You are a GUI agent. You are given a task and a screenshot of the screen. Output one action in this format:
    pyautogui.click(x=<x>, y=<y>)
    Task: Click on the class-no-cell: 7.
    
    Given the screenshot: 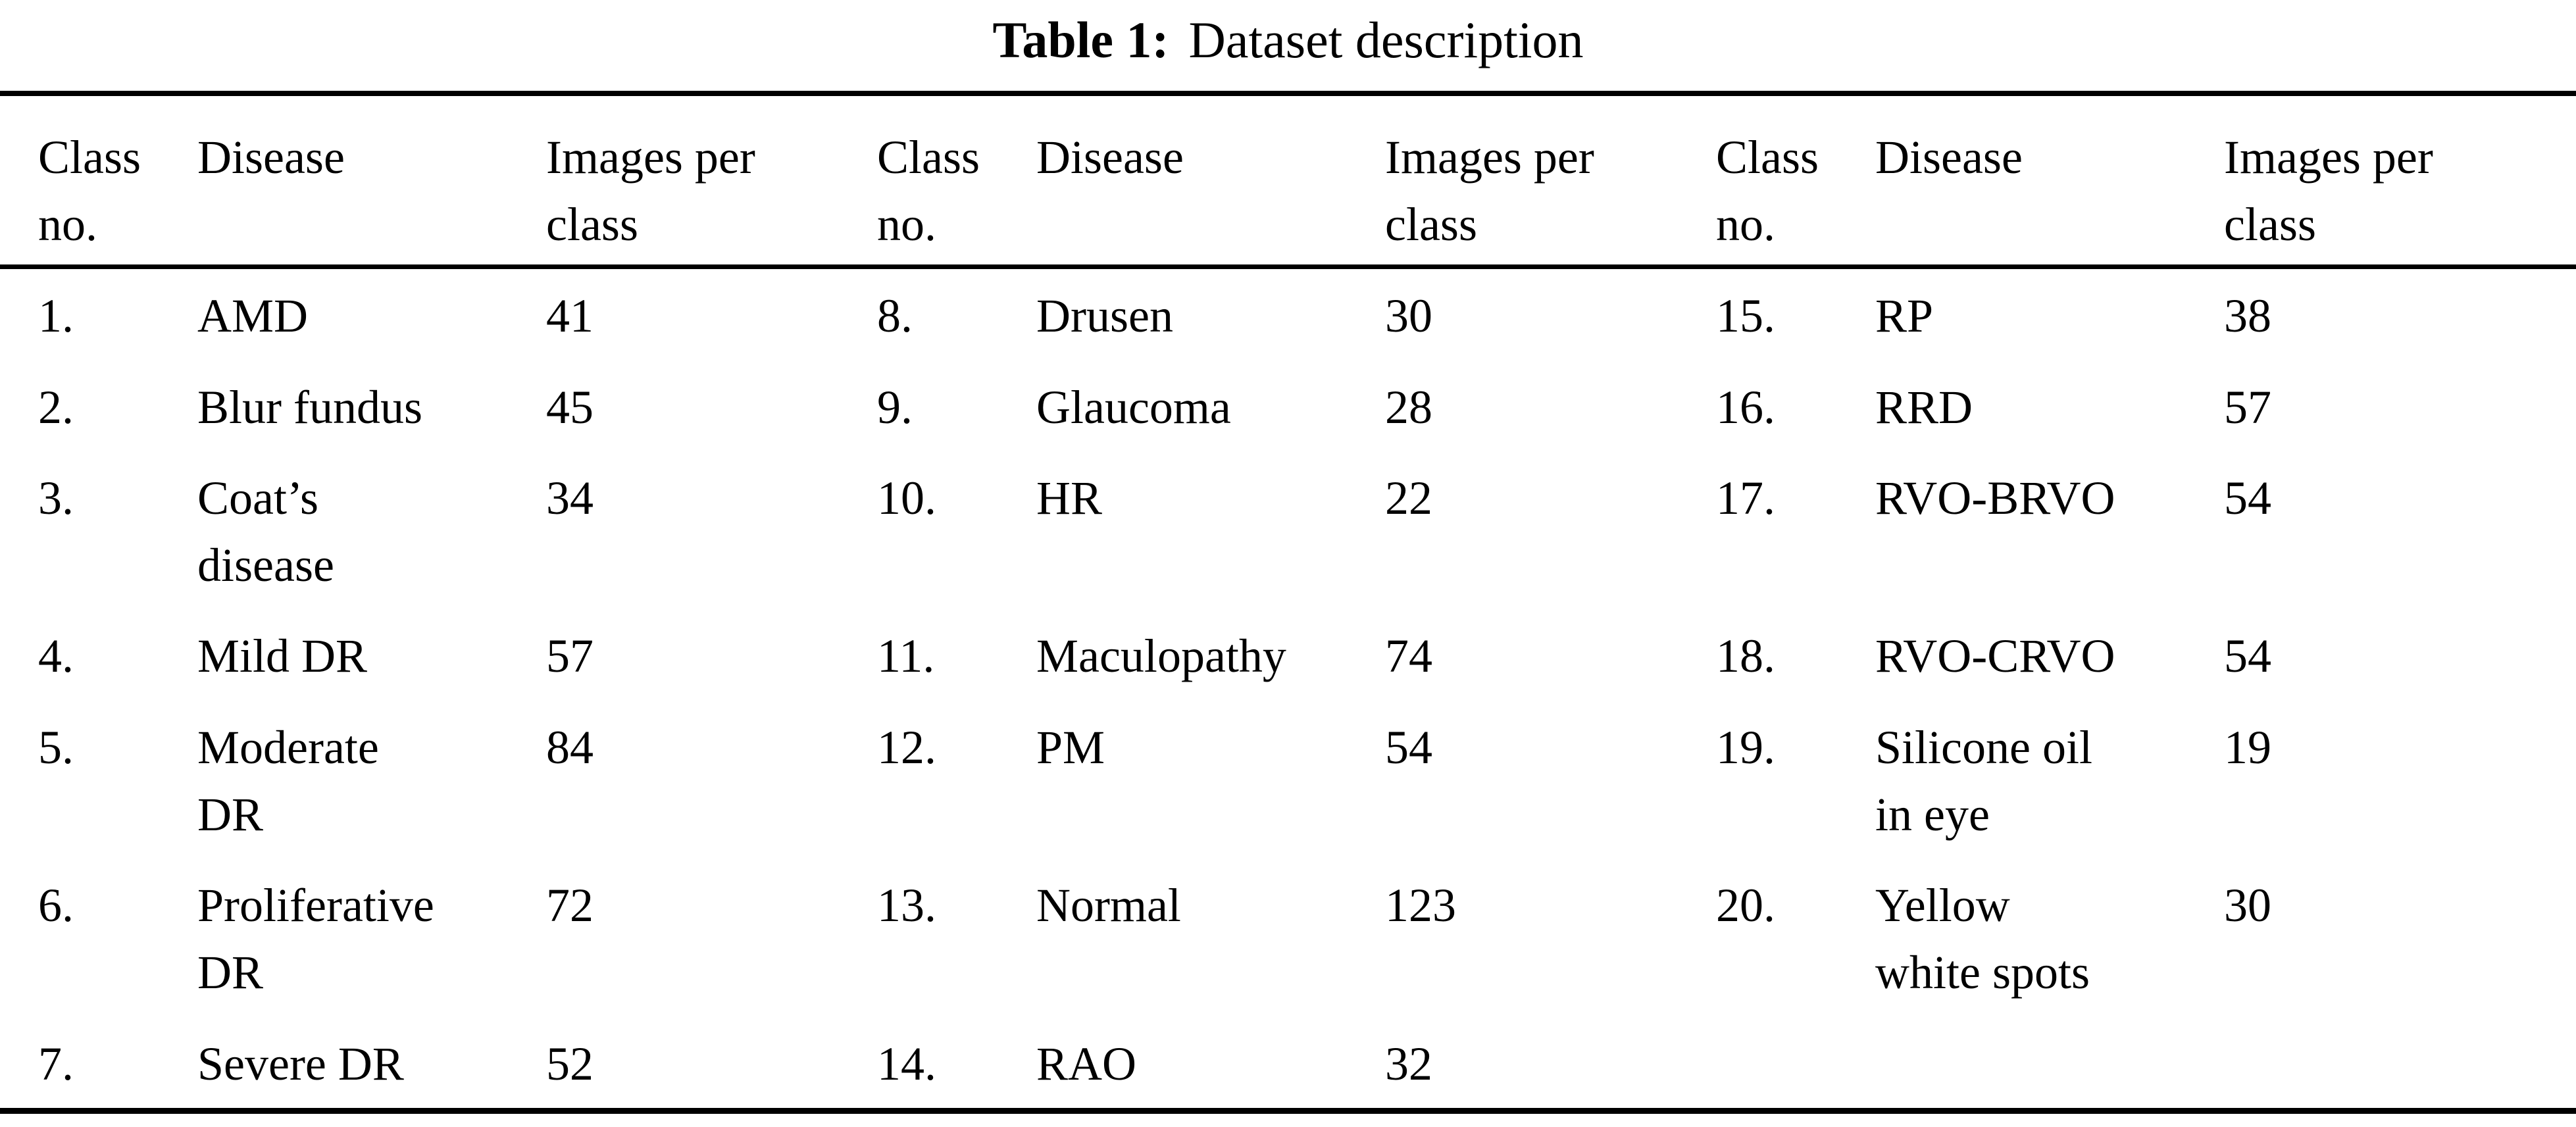 What is the action you would take?
    pyautogui.click(x=56, y=1063)
    